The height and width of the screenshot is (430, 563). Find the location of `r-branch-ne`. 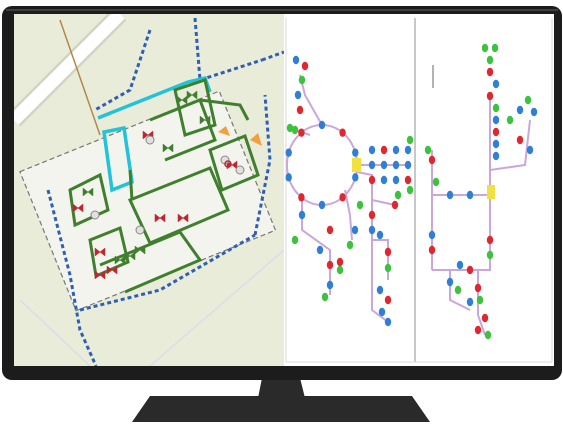

r-branch-ne is located at coordinates (510, 145).